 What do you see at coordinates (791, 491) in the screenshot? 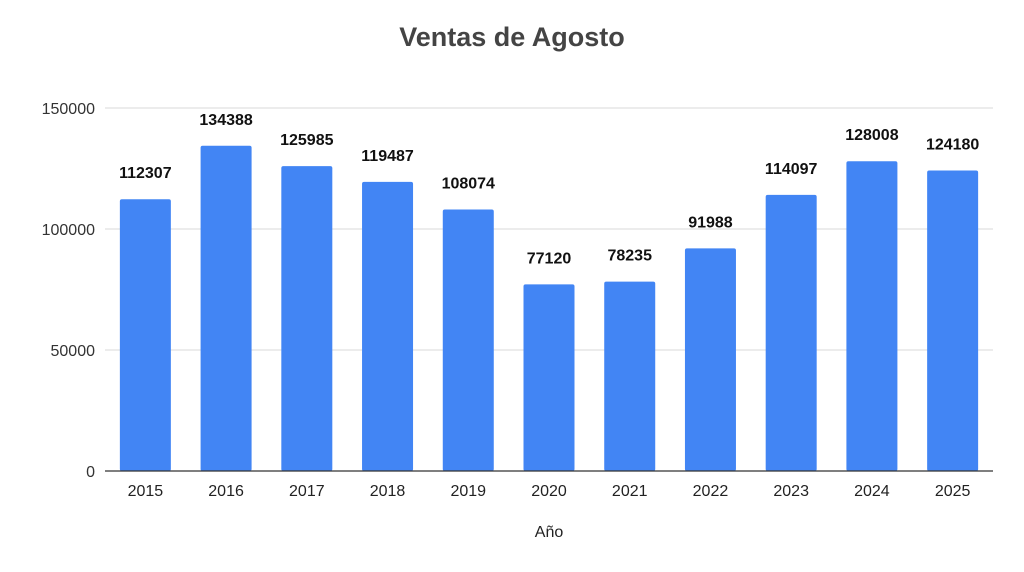
I see `x-tick-label: 2023` at bounding box center [791, 491].